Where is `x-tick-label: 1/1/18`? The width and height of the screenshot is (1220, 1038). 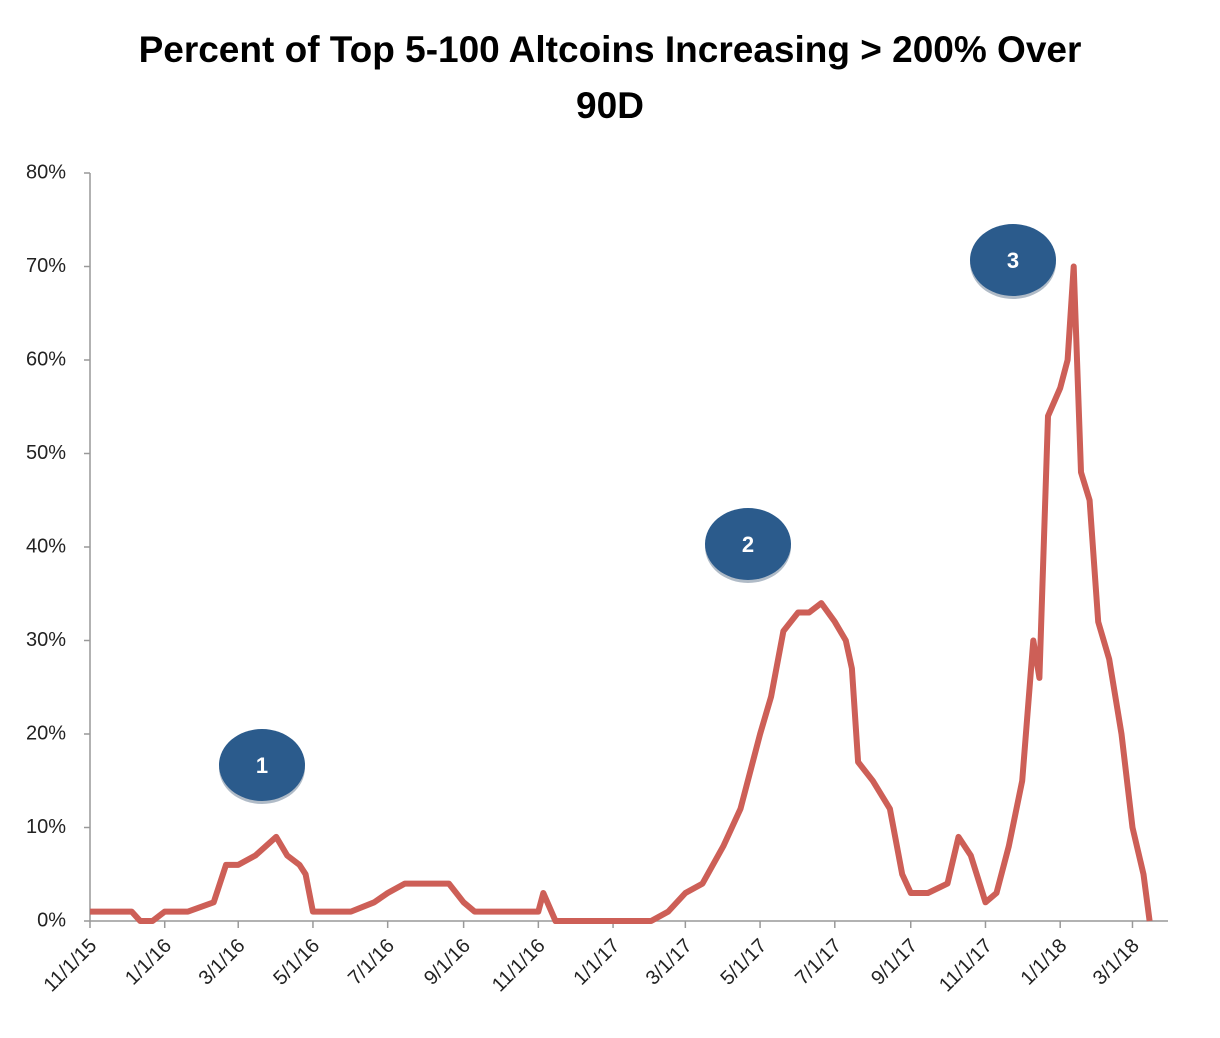 x-tick-label: 1/1/18 is located at coordinates (1044, 962).